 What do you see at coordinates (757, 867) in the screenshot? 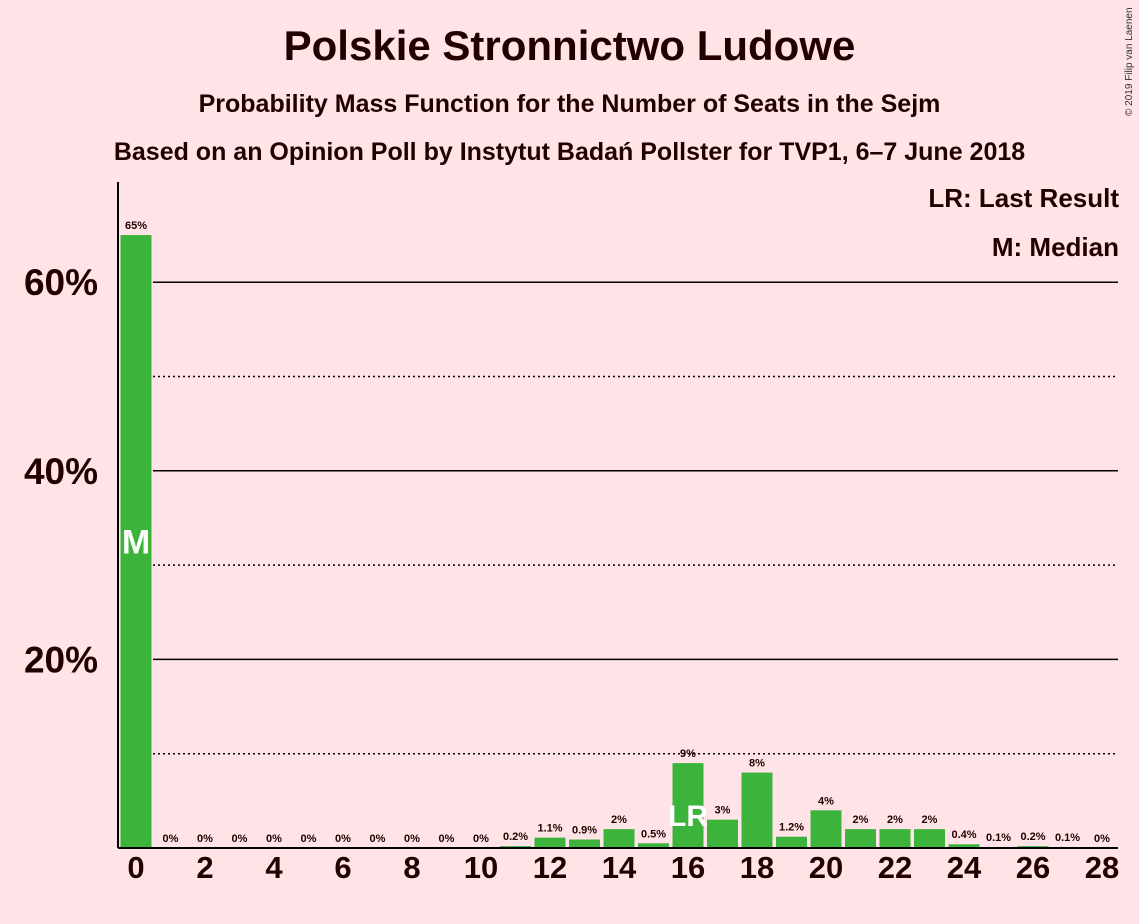
I see `x-tick-label: 18` at bounding box center [757, 867].